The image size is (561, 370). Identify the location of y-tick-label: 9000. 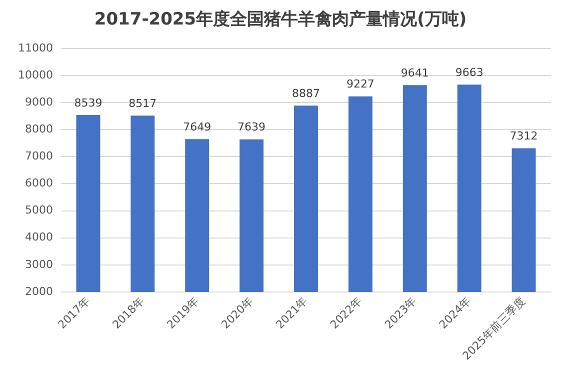
(38, 101).